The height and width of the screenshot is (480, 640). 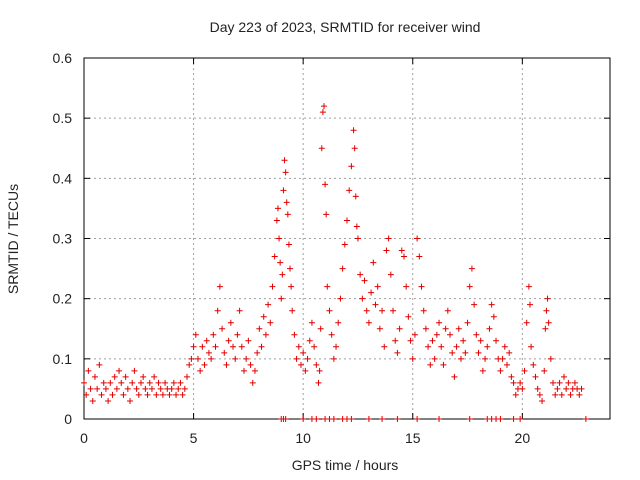 I want to click on y-tick-label: 0.1, so click(x=63, y=359).